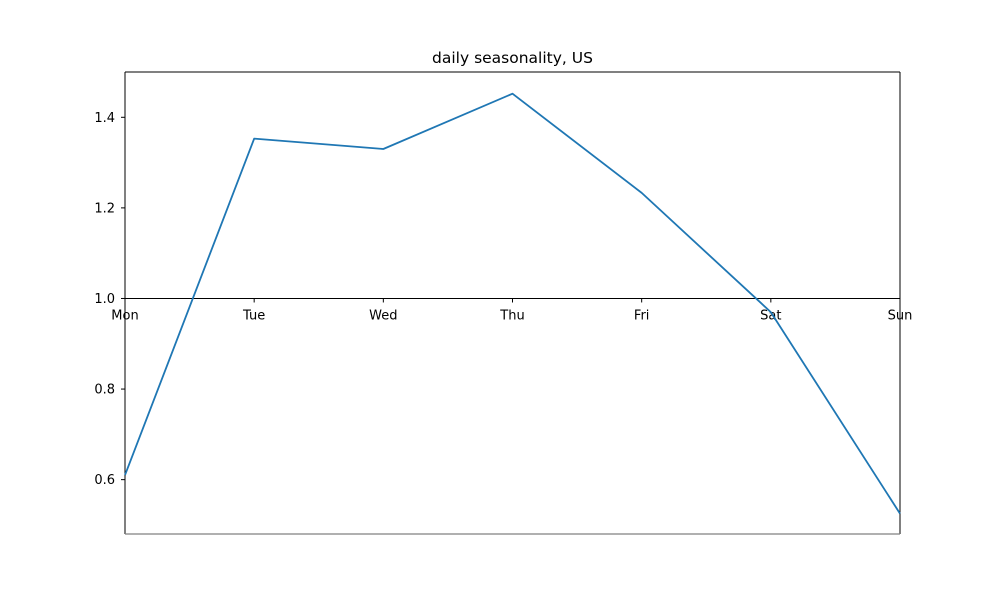 This screenshot has width=1000, height=600. I want to click on x-tick-label: Mon, so click(124, 315).